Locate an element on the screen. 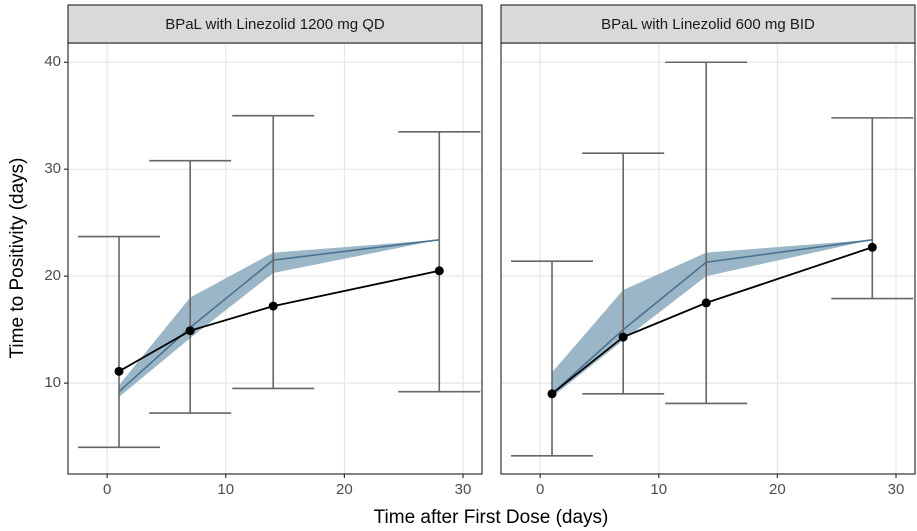  y-axis-label: Time to Positivity (days) is located at coordinates (17, 258).